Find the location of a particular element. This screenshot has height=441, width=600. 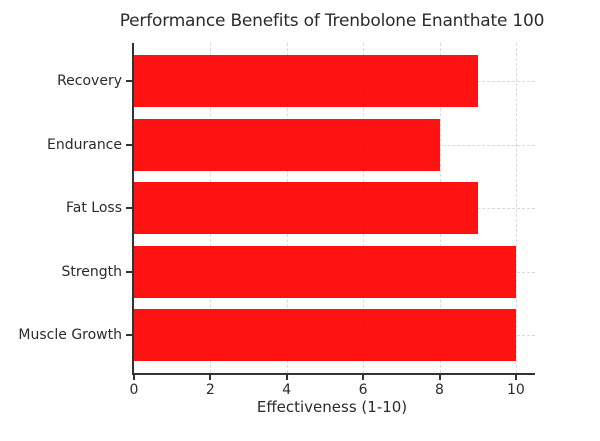

bar-fat-loss is located at coordinates (306, 208).